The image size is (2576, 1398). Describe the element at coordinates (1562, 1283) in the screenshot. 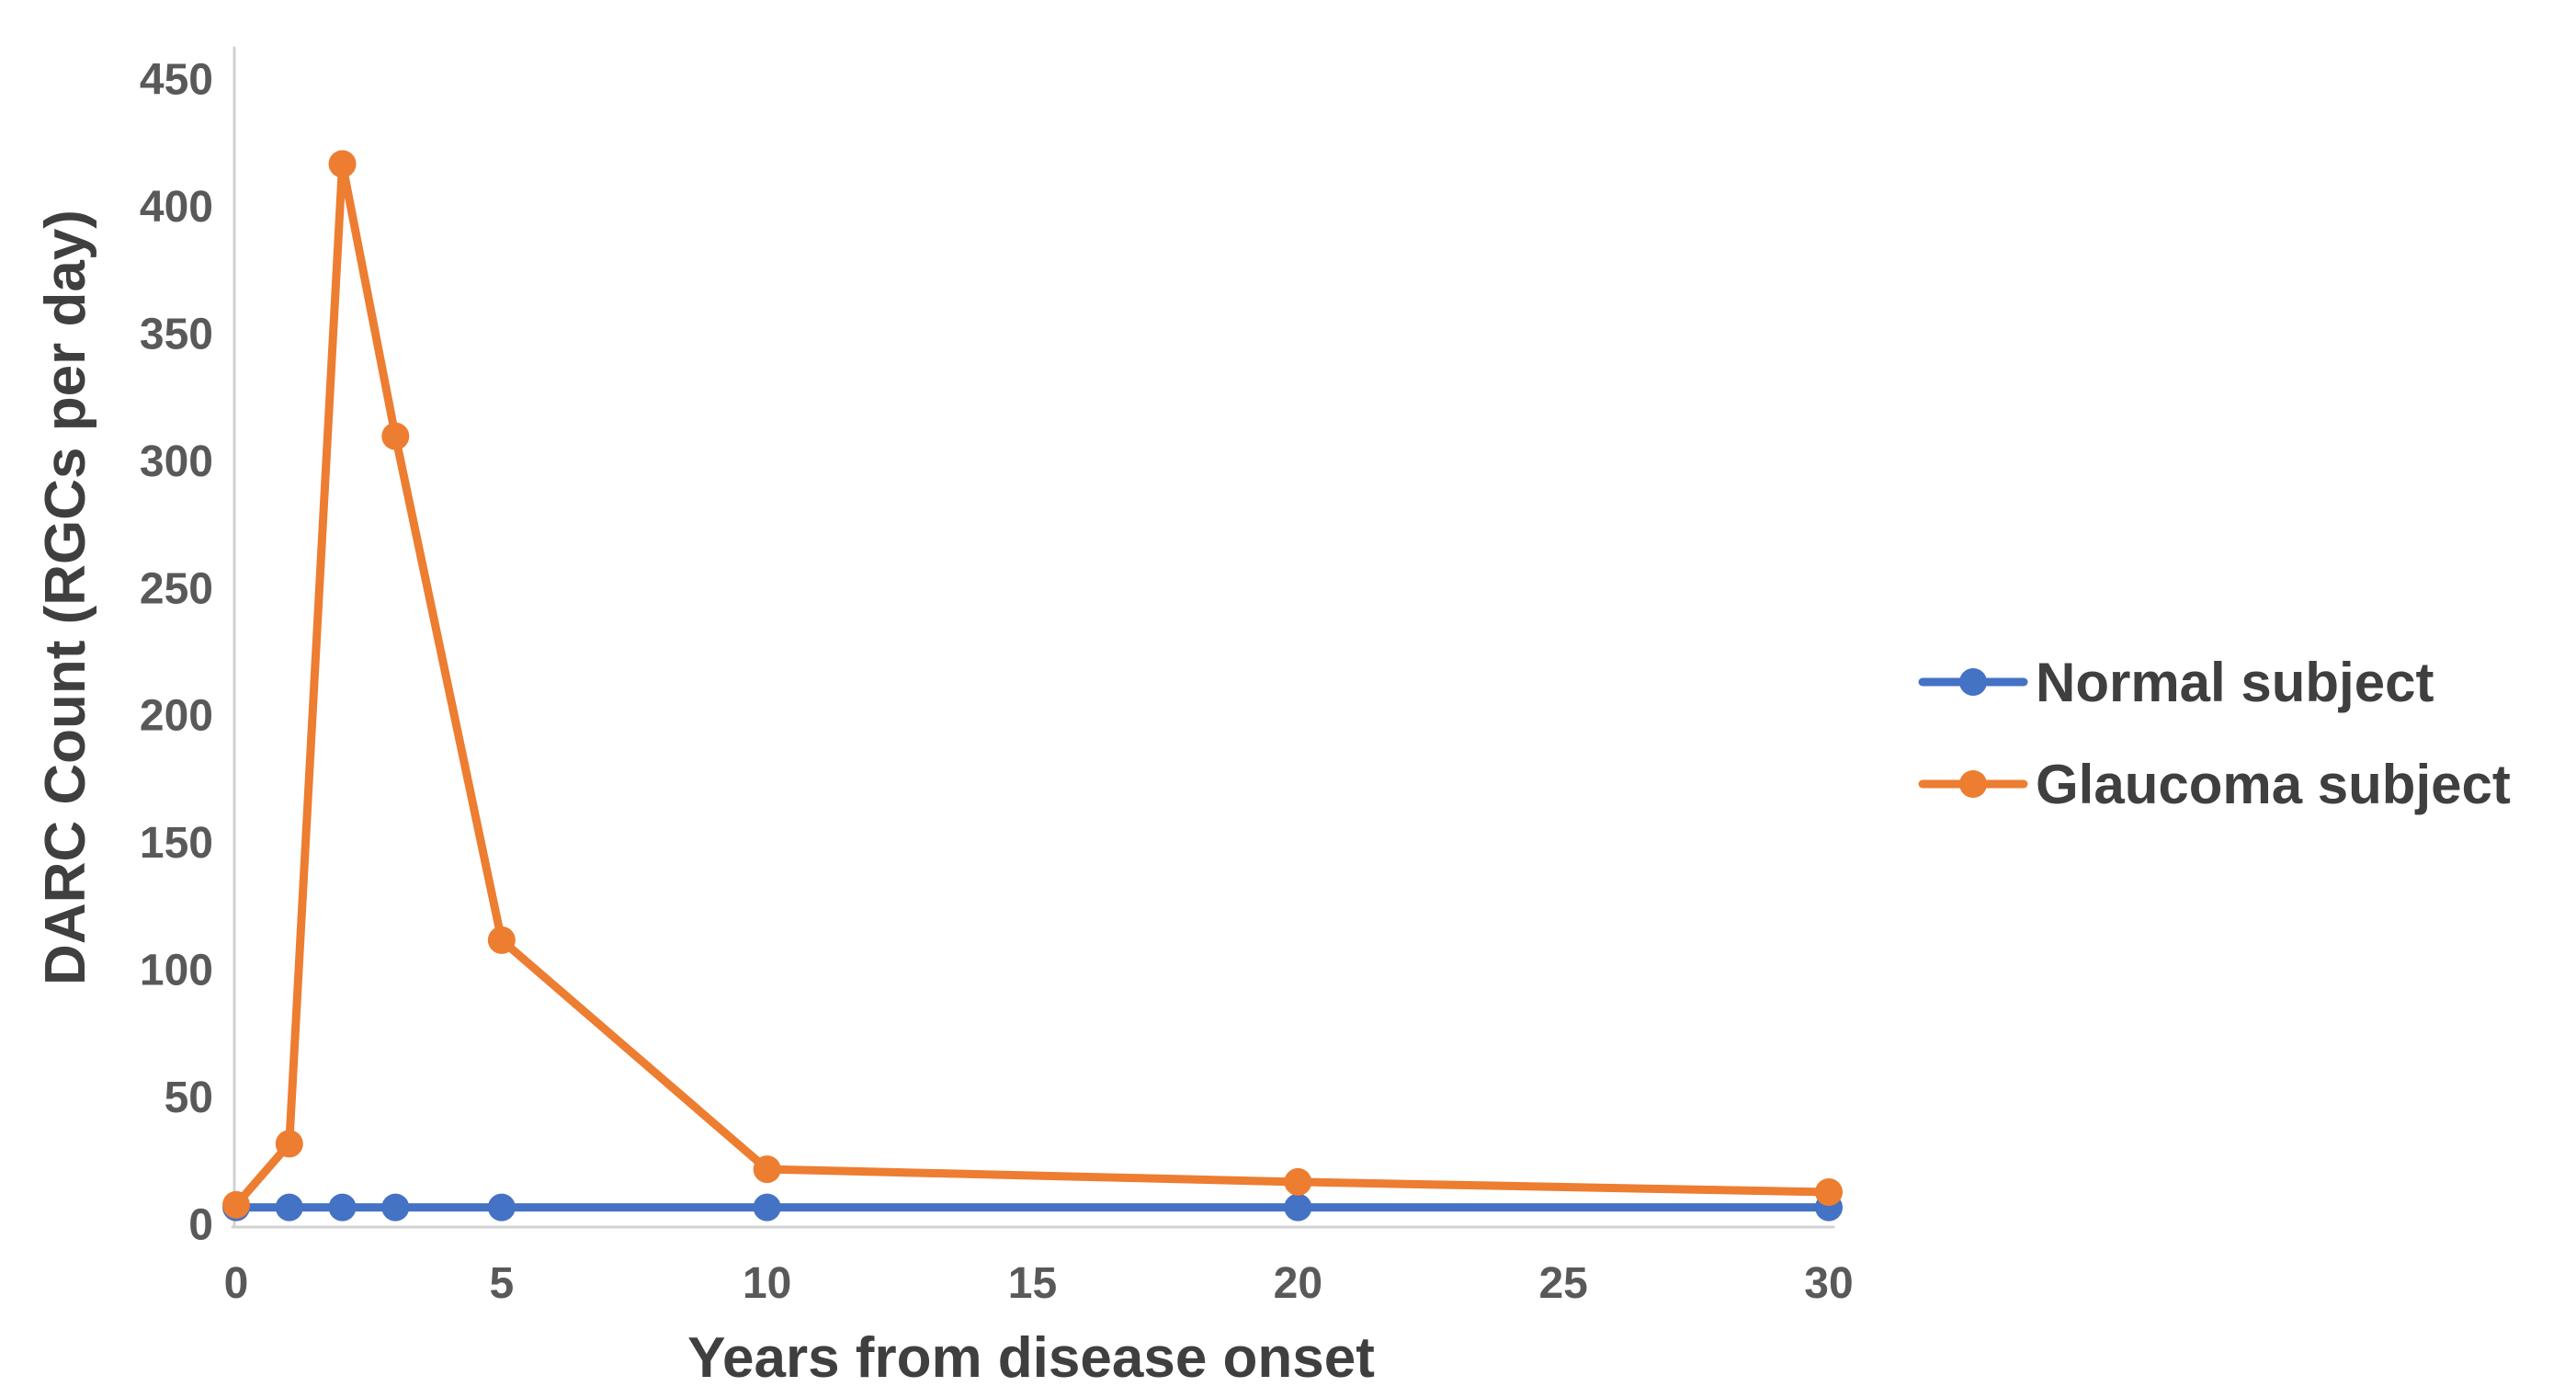

I see `x-tick-label: 25` at that location.